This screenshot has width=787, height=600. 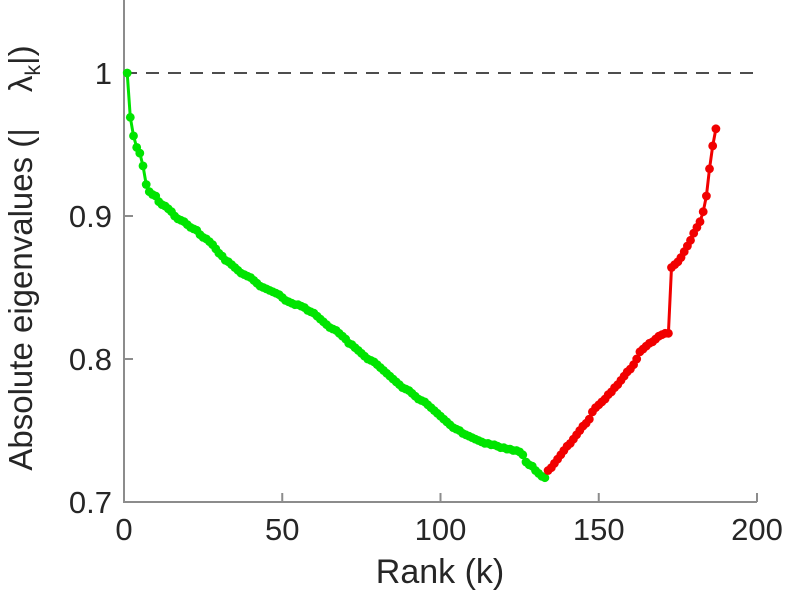 What do you see at coordinates (21, 55) in the screenshot?
I see `y-axis-label-suffix: |)` at bounding box center [21, 55].